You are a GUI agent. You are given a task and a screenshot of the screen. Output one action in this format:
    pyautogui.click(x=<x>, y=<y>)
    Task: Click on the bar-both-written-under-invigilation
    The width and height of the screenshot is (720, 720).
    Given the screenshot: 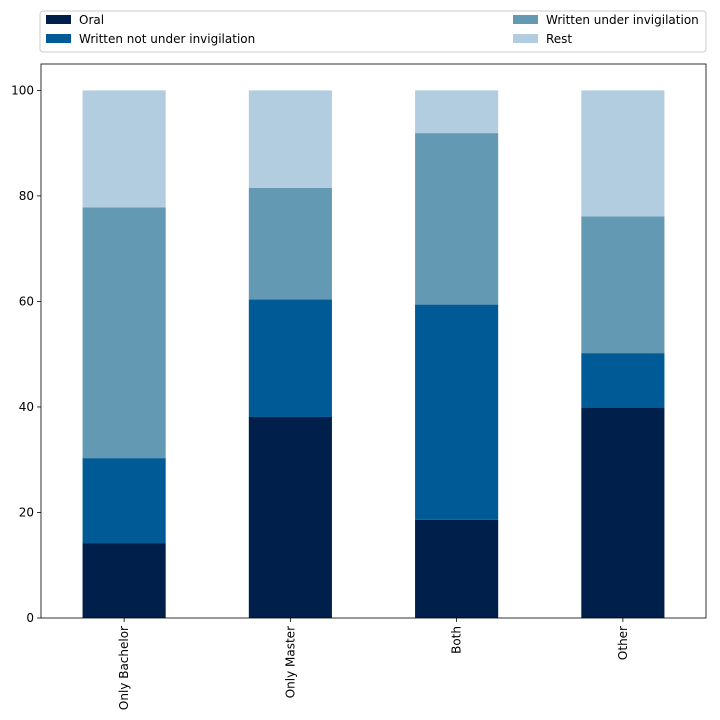 What is the action you would take?
    pyautogui.click(x=457, y=219)
    